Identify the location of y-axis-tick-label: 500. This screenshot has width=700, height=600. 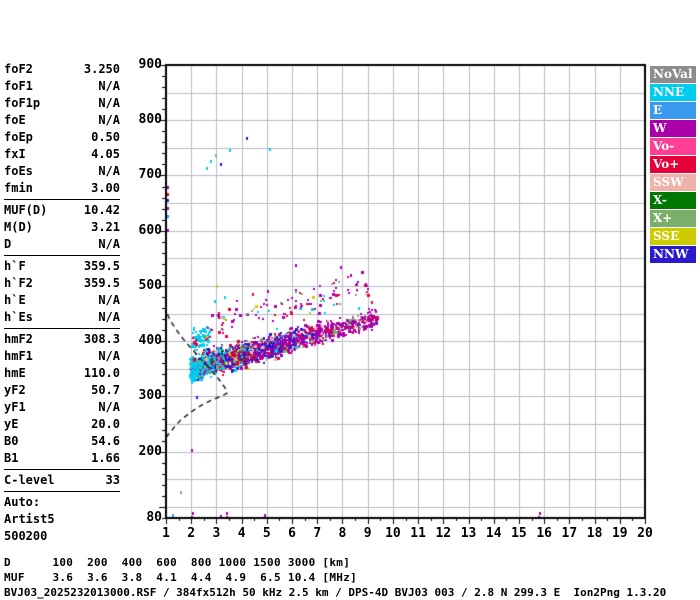
(150, 285).